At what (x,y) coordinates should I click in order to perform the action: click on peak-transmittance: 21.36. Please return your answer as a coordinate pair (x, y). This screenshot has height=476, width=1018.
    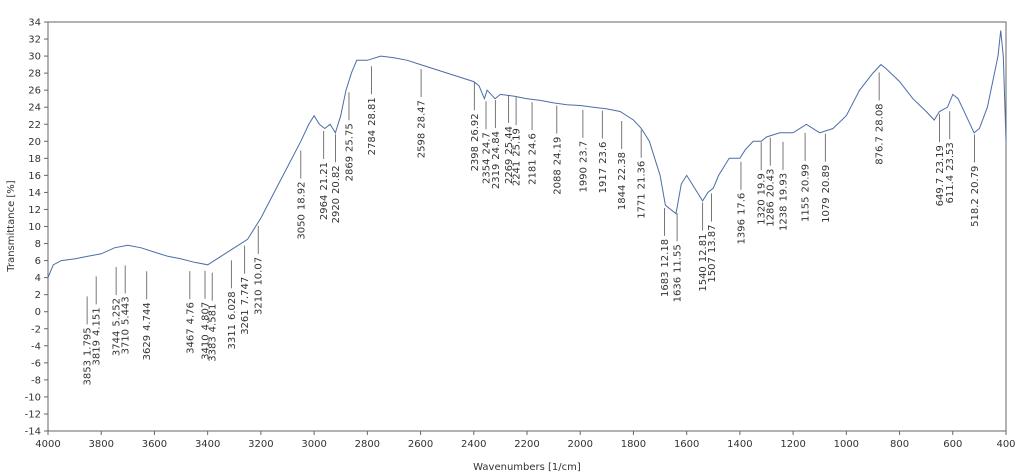
    Looking at the image, I should click on (642, 175).